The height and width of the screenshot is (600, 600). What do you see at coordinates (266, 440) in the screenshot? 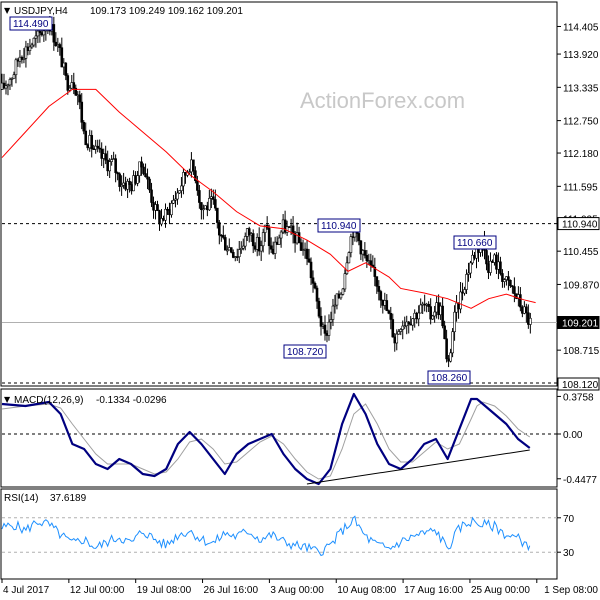
I see `macd-signal-line` at bounding box center [266, 440].